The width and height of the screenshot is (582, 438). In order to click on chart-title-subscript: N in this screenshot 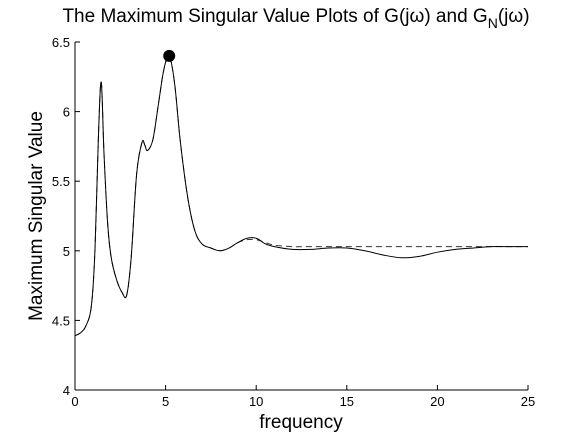, I will do `click(493, 23)`.